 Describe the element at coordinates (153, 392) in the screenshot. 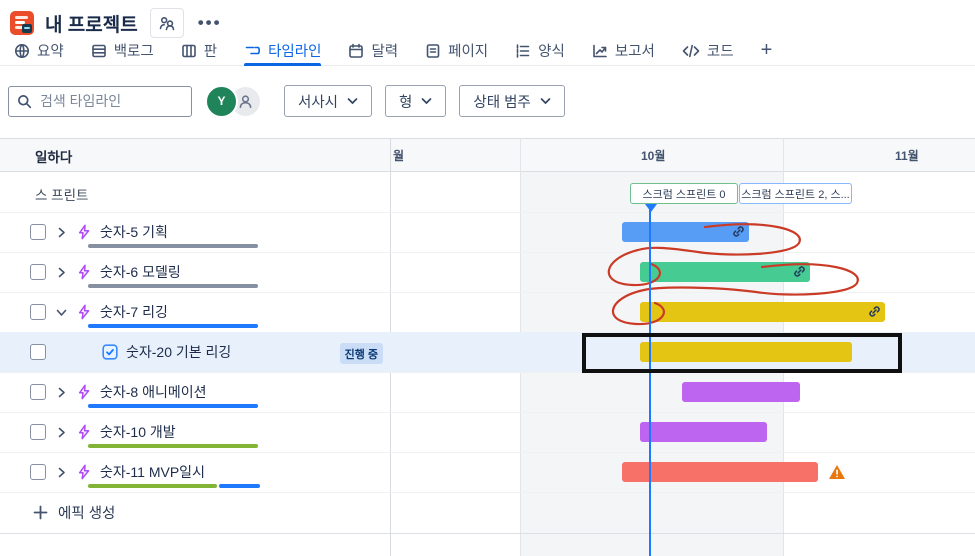

I see `issue-label: 숫자-8 애니메이션` at that location.